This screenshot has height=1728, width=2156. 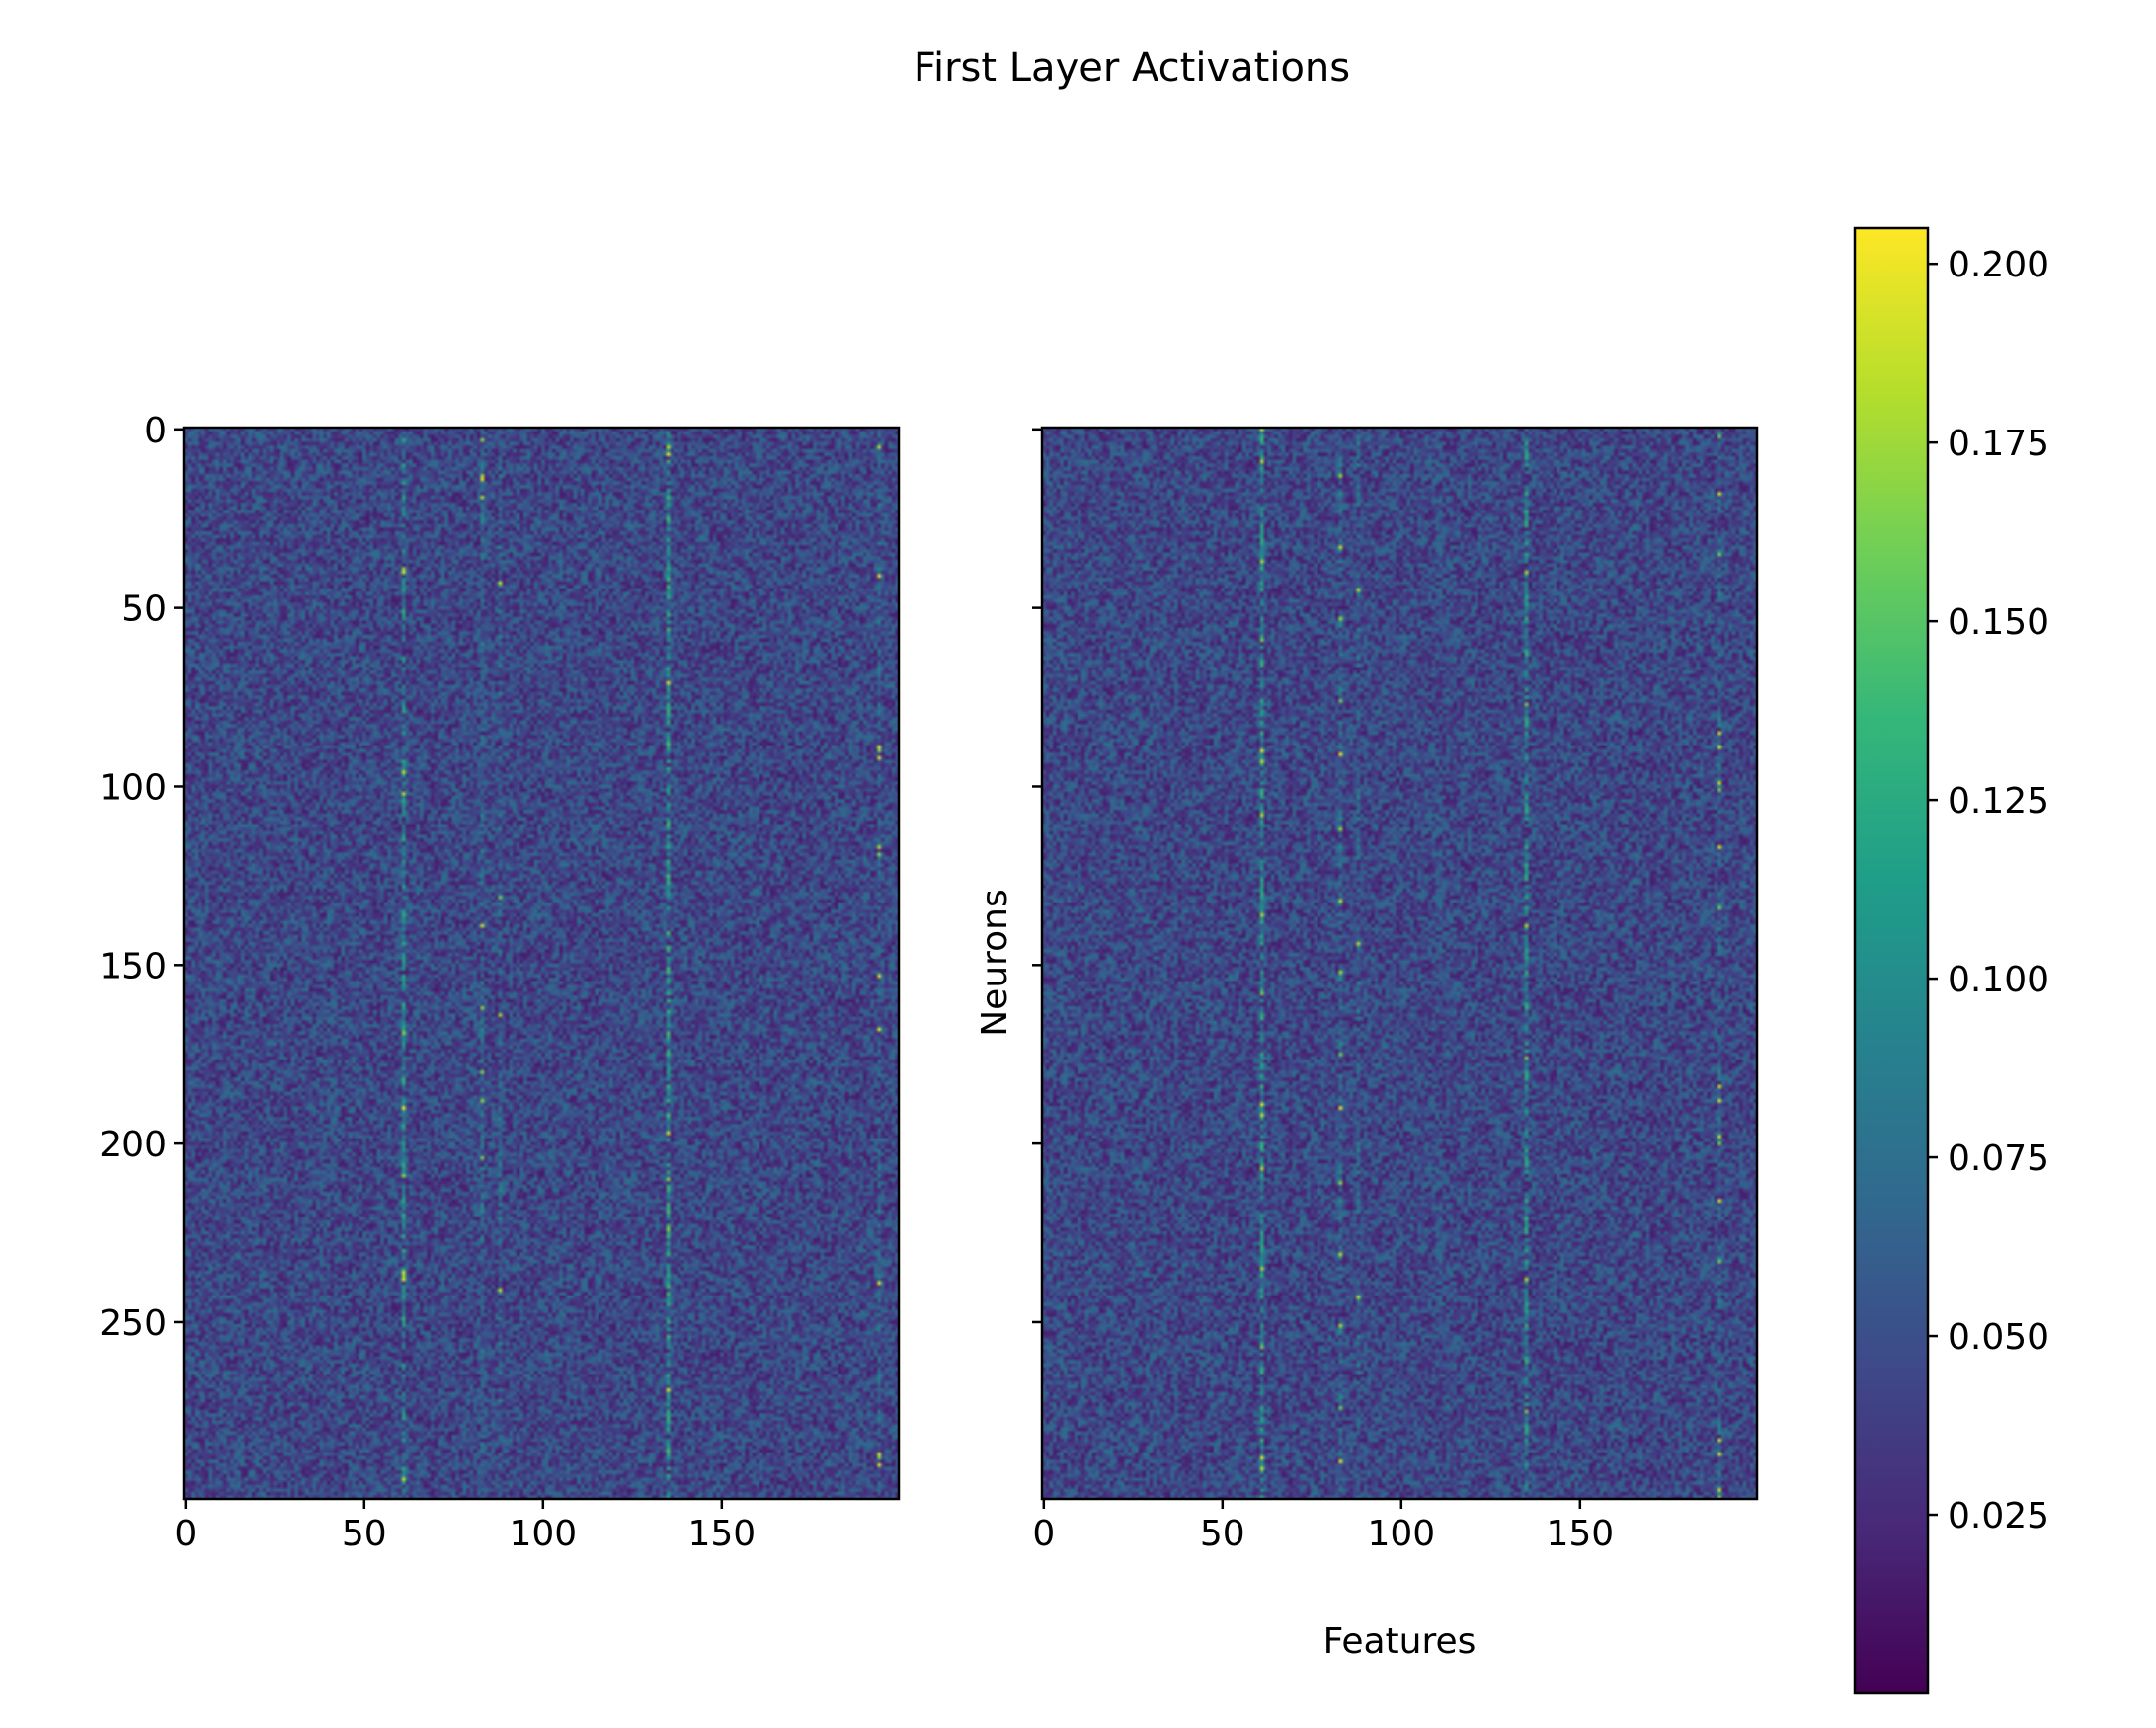 I want to click on colorbar-tick-label: 0.150, so click(x=1999, y=622).